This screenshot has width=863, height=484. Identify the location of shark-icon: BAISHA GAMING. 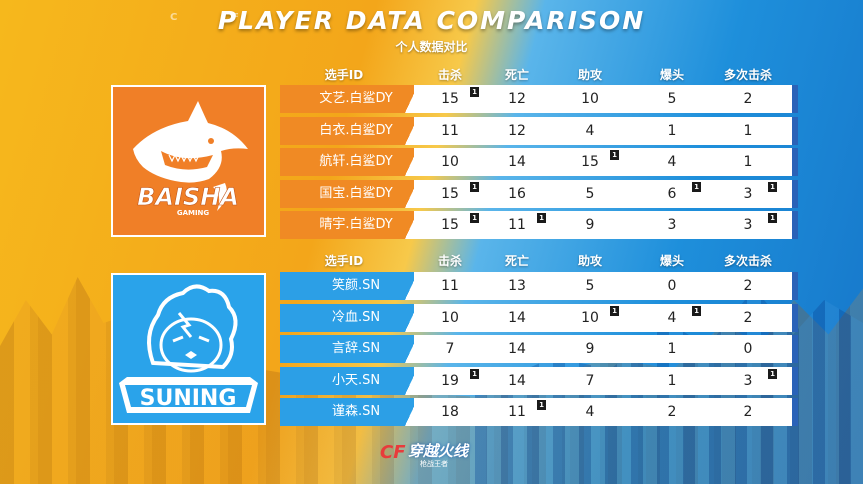
(190, 159).